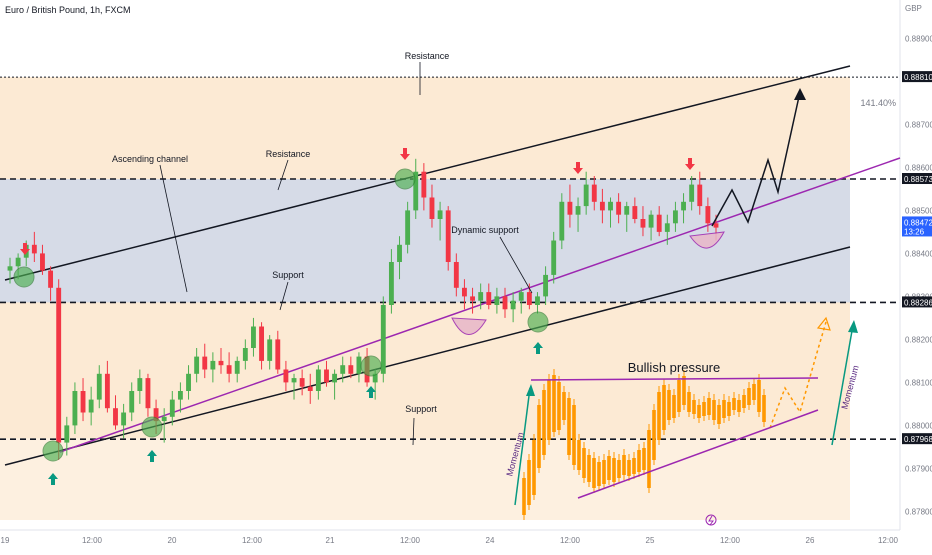 This screenshot has height=555, width=932. What do you see at coordinates (918, 382) in the screenshot?
I see `y-tick-label: 0.88100` at bounding box center [918, 382].